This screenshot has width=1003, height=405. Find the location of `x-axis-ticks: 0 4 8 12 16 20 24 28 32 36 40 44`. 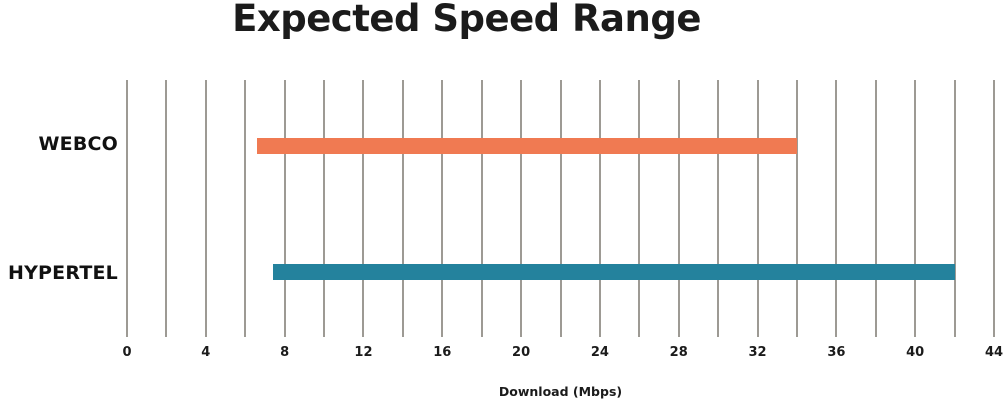

x-axis-ticks: 0 4 8 12 16 20 24 28 32 36 40 44 is located at coordinates (562, 354).